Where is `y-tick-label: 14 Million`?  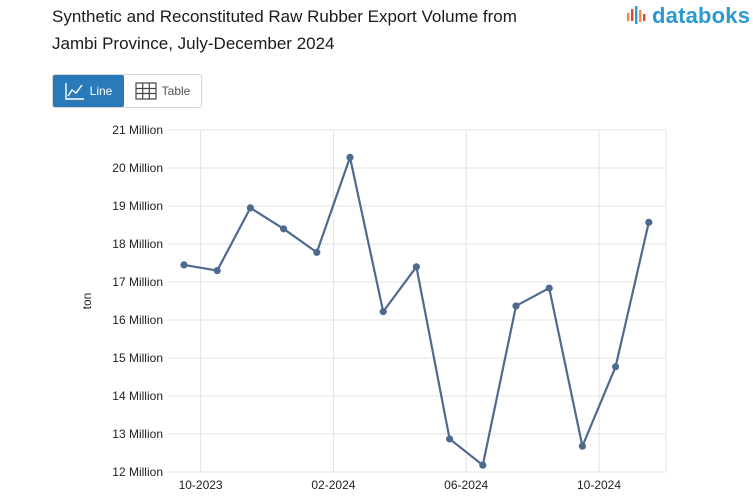
y-tick-label: 14 Million is located at coordinates (137, 396).